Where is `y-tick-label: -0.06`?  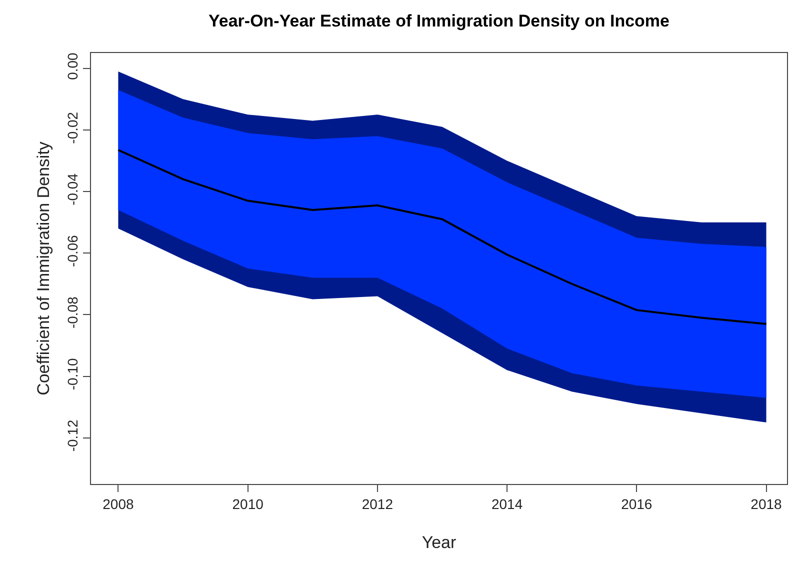
y-tick-label: -0.06 is located at coordinates (72, 250).